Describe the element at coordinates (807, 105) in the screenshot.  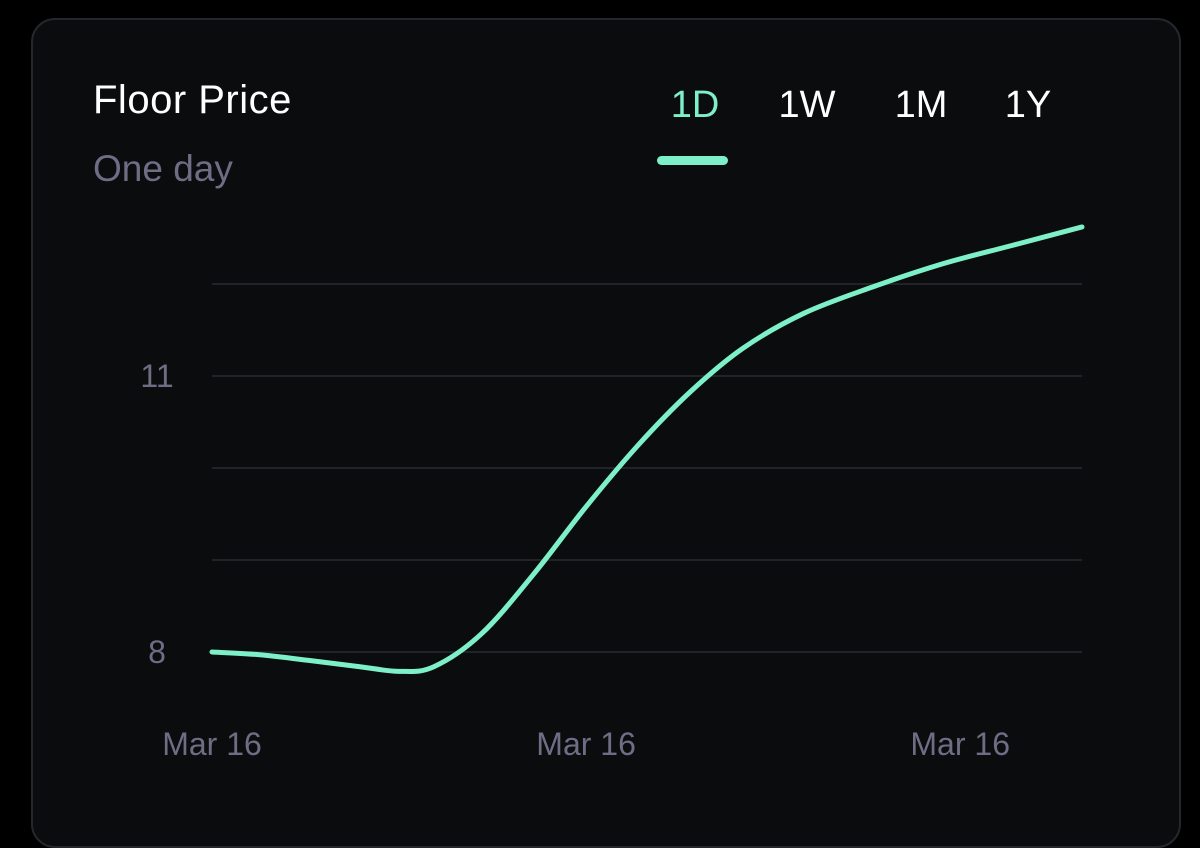
I see `tab-1w-label: 1W` at that location.